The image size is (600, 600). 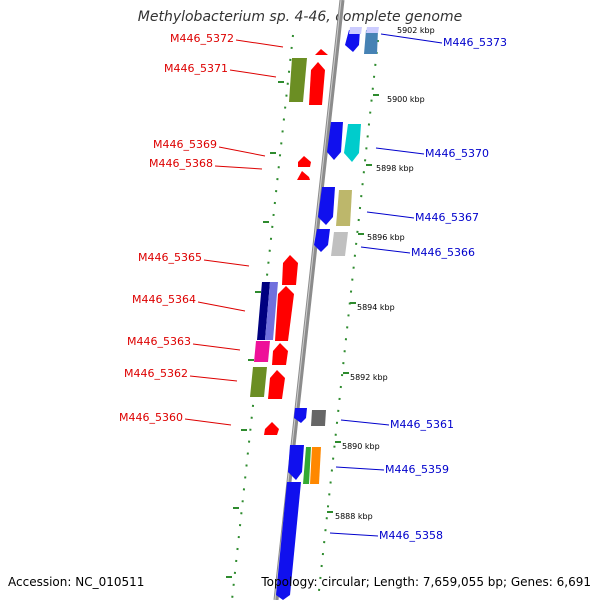 What do you see at coordinates (422, 424) in the screenshot?
I see `gene-label-right: M446_5361` at bounding box center [422, 424].